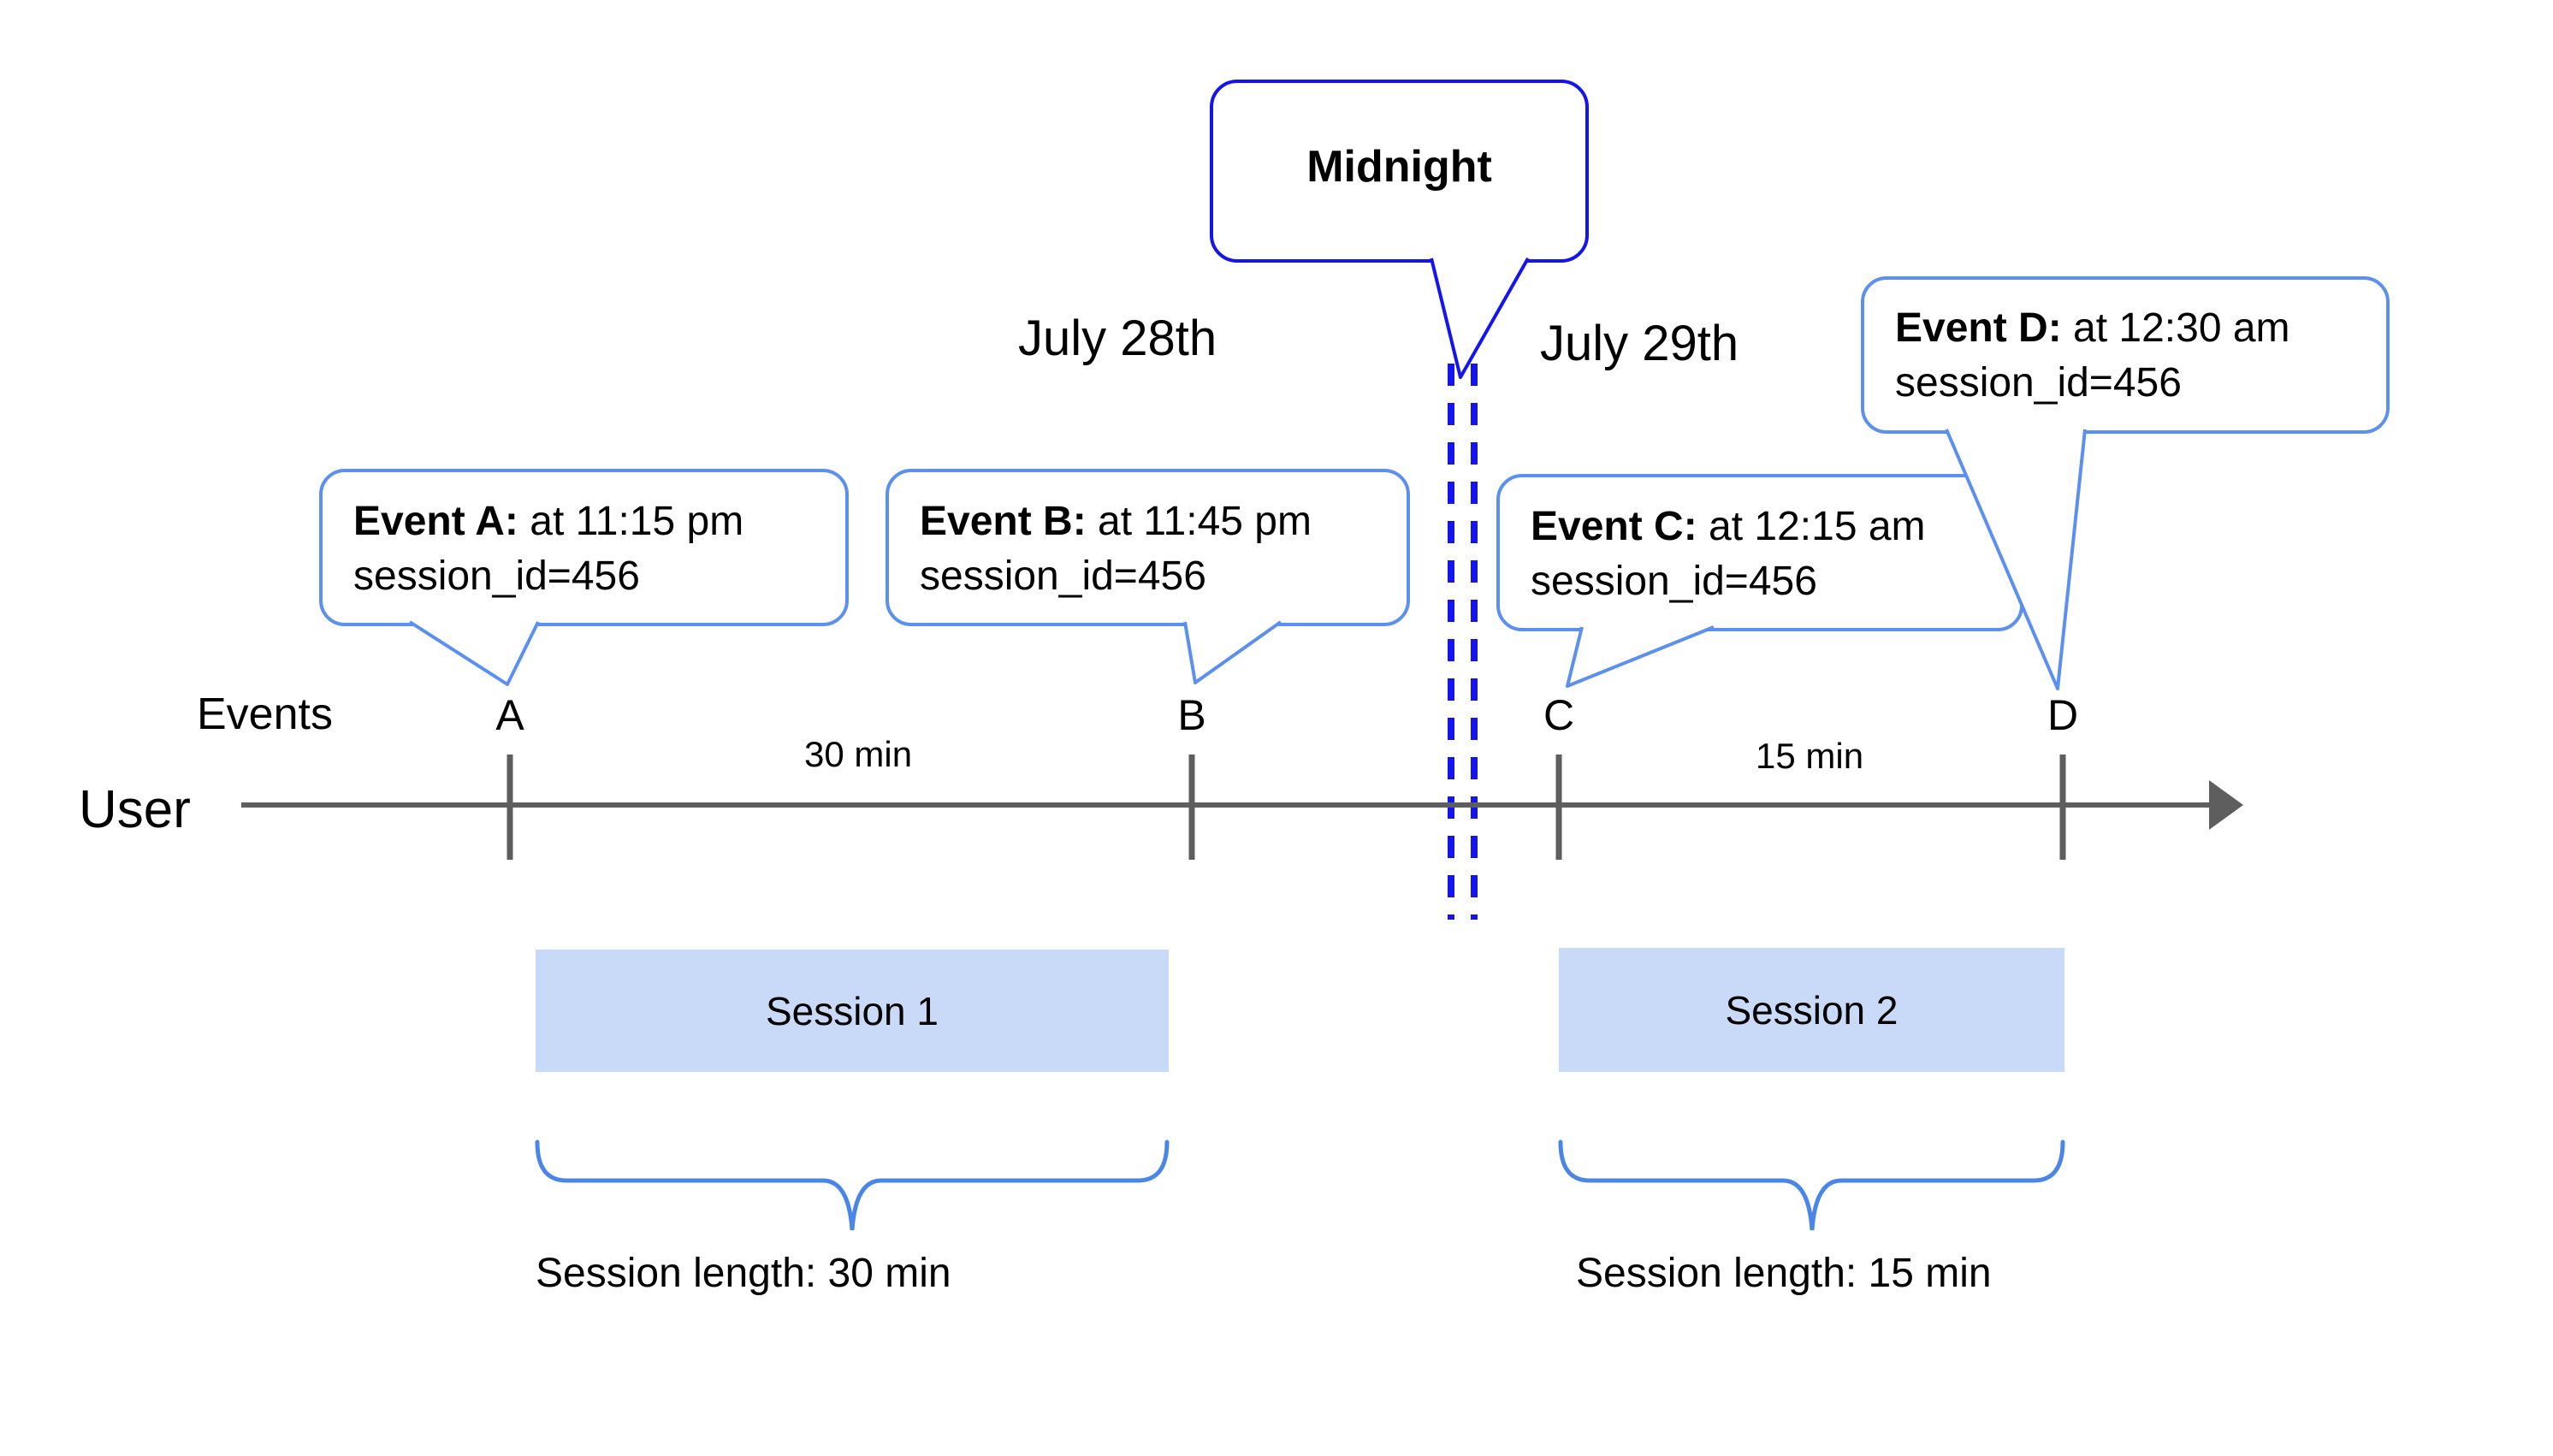  I want to click on date-july-29: July 29th, so click(1639, 343).